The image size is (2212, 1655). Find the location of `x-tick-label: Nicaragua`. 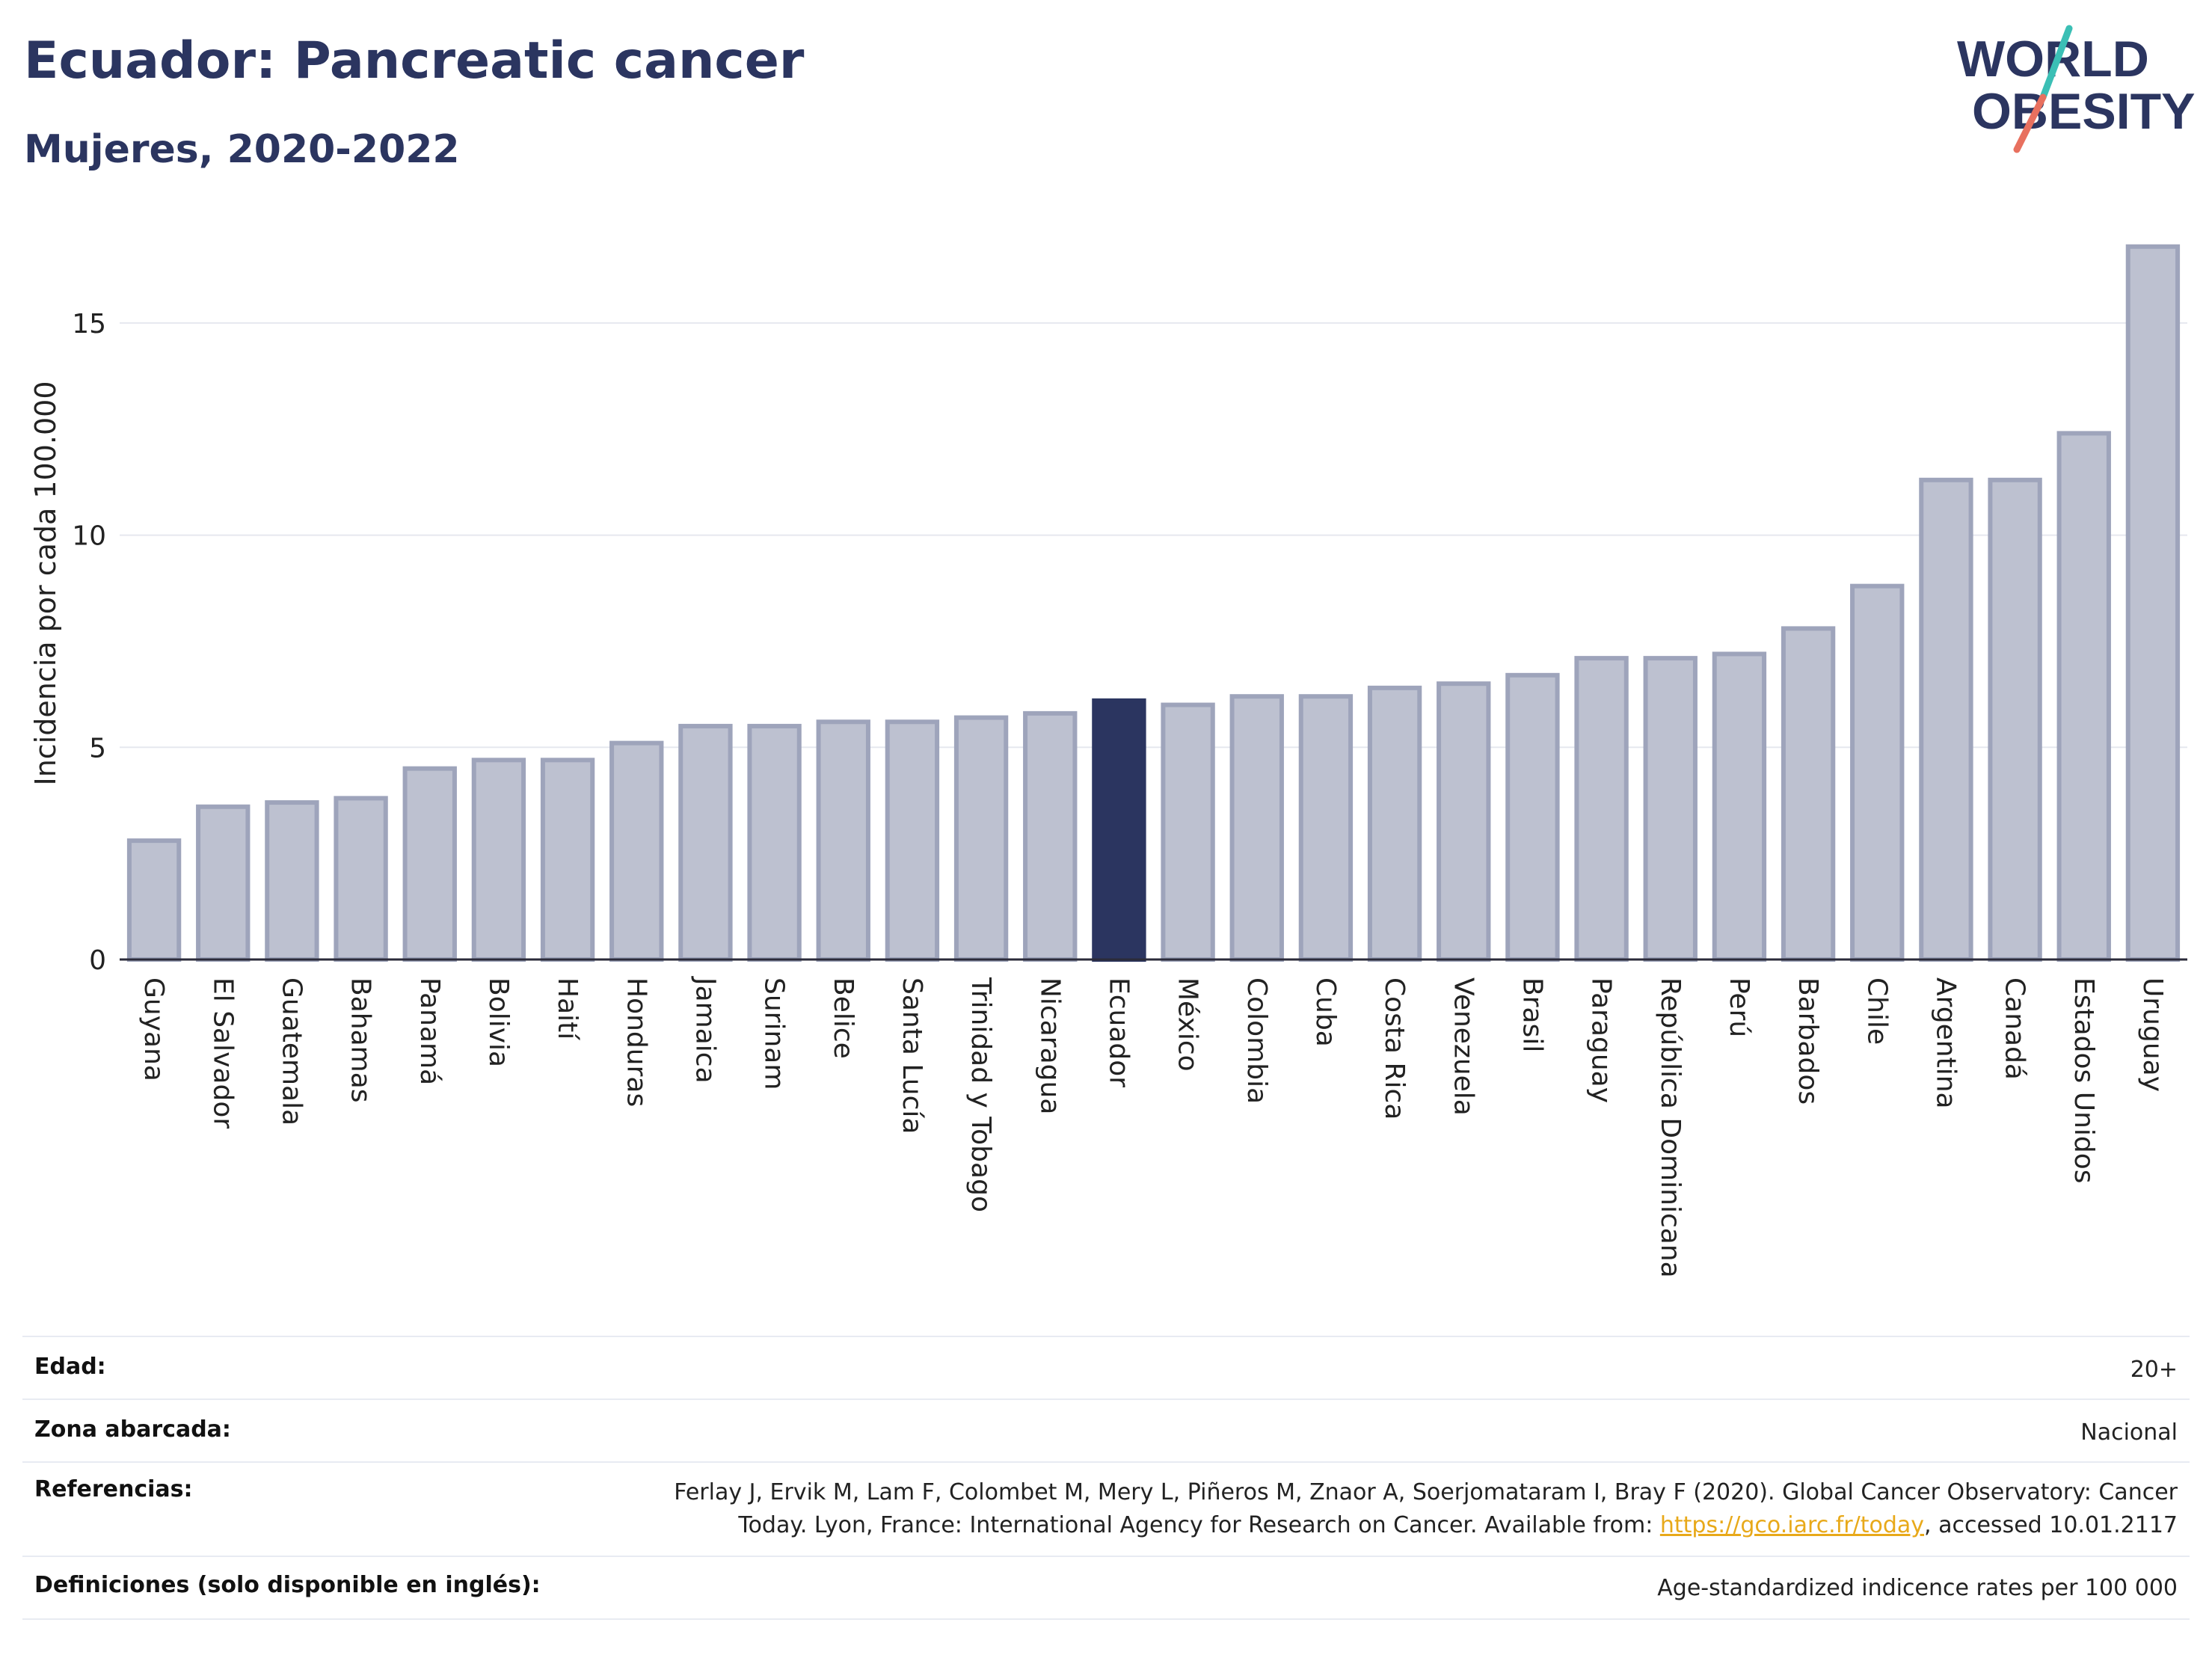

x-tick-label: Nicaragua is located at coordinates (1049, 1045).